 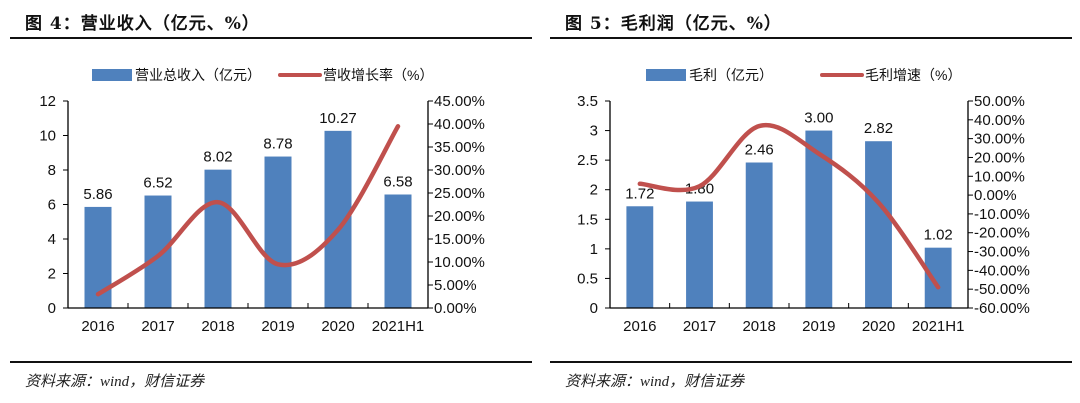 What do you see at coordinates (878, 128) in the screenshot?
I see `data-label: 2.82` at bounding box center [878, 128].